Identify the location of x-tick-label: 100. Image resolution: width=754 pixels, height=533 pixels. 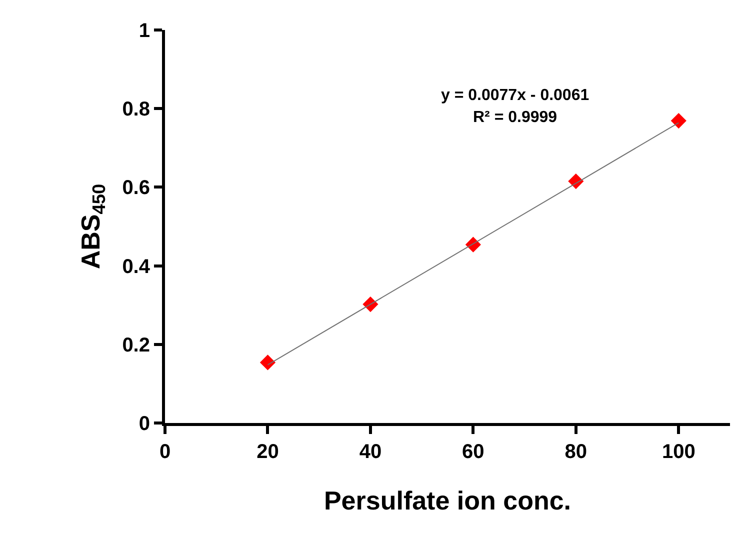
(679, 452).